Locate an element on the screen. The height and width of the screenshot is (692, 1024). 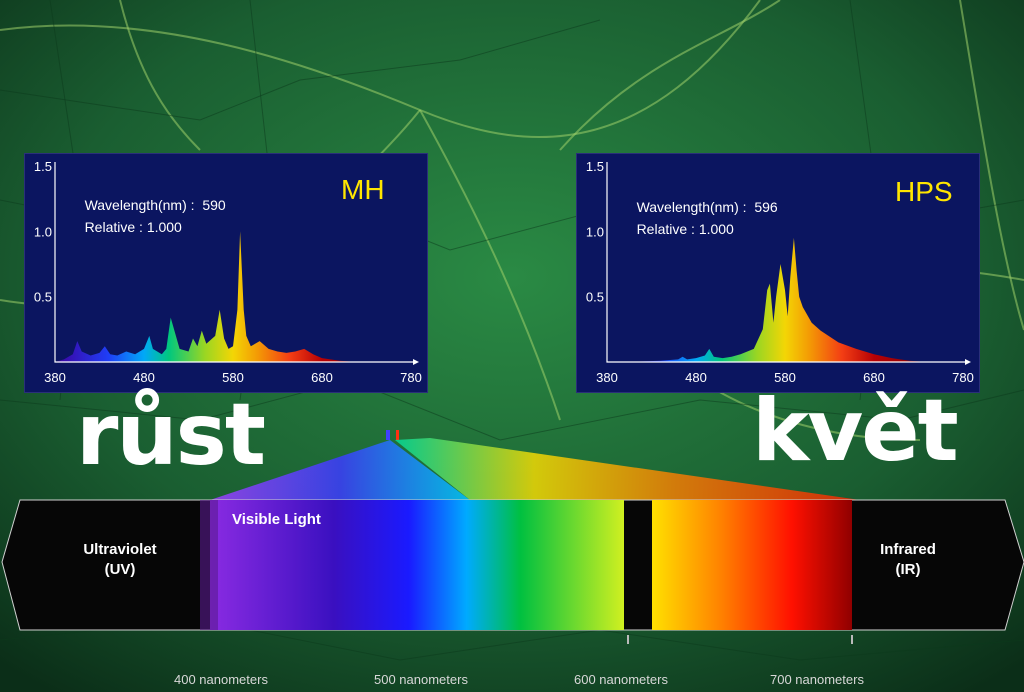
infrared-name: Infrared is located at coordinates (908, 549).